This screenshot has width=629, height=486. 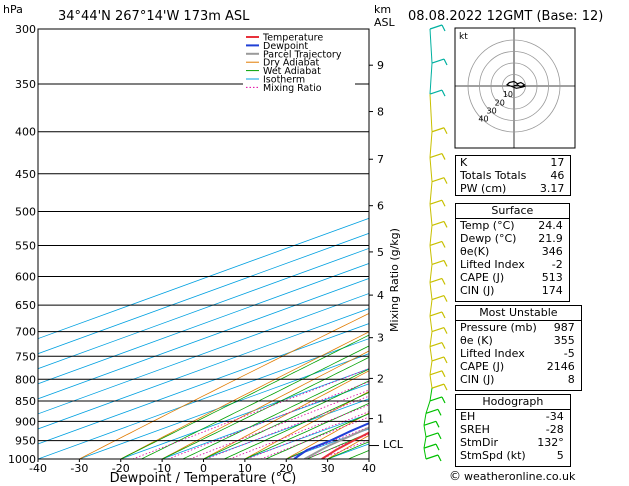 What do you see at coordinates (292, 38) in the screenshot?
I see `legend-entry: Temperature` at bounding box center [292, 38].